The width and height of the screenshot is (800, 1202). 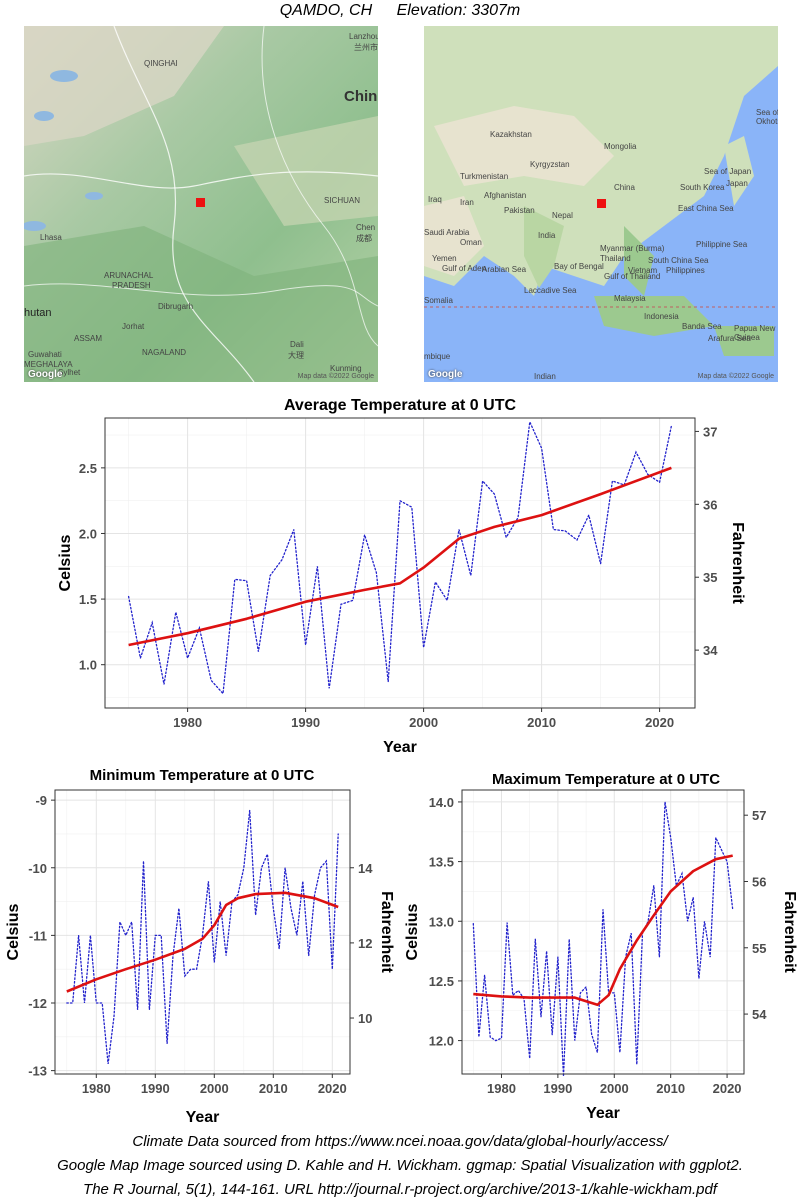 I want to click on terrain-map-image, so click(x=201, y=204).